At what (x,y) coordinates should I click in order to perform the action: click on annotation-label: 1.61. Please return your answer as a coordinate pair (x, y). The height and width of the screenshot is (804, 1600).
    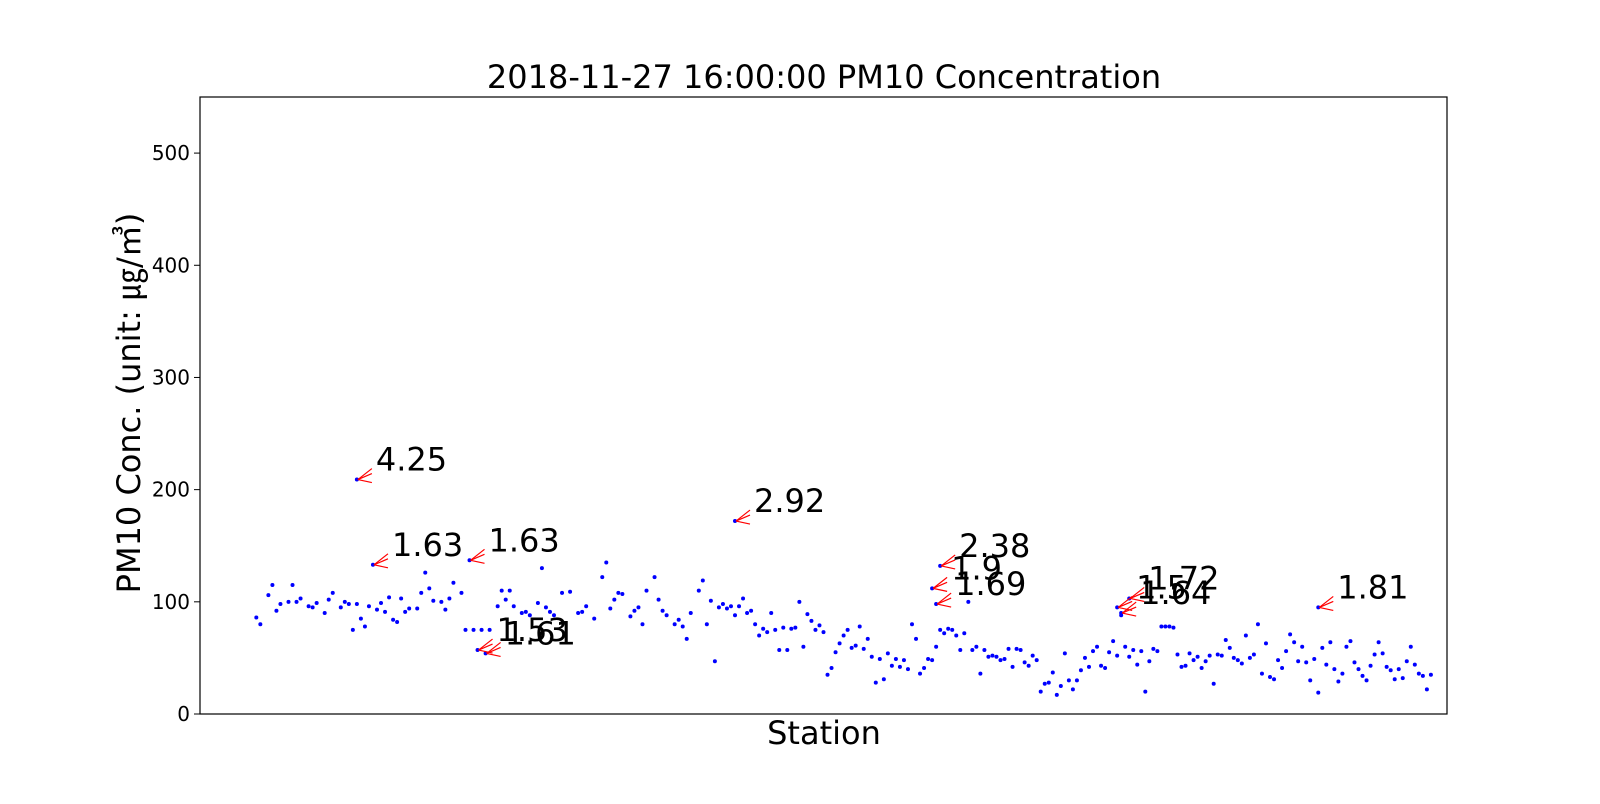
    Looking at the image, I should click on (540, 633).